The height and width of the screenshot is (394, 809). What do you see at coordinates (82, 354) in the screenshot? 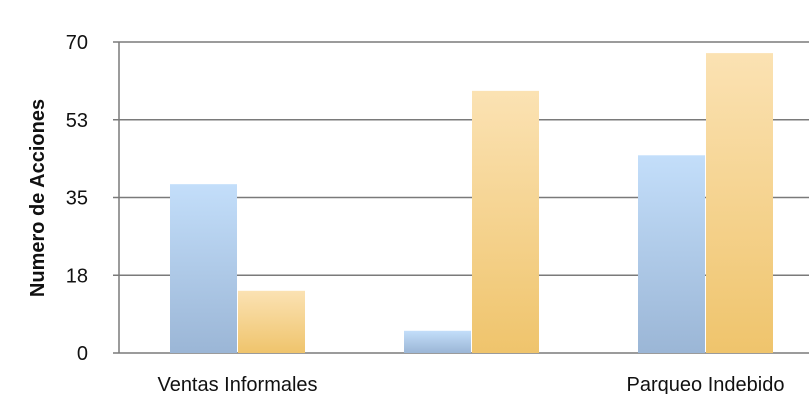
I see `y-tick-label-0: 0` at bounding box center [82, 354].